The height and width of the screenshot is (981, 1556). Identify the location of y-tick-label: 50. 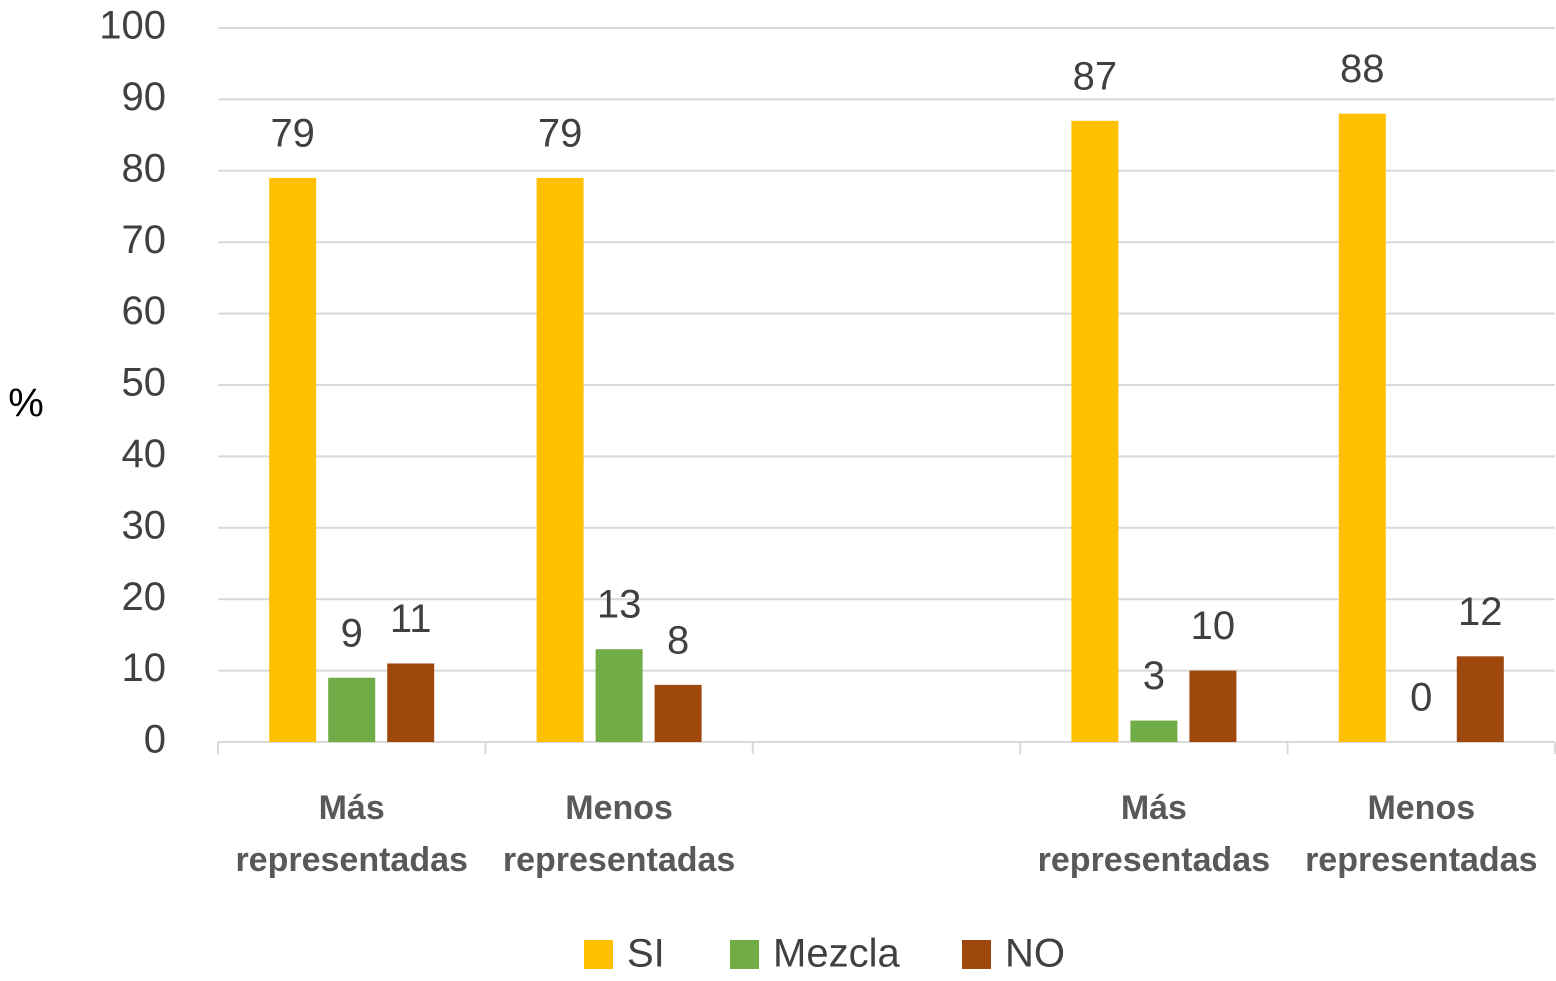
(144, 383).